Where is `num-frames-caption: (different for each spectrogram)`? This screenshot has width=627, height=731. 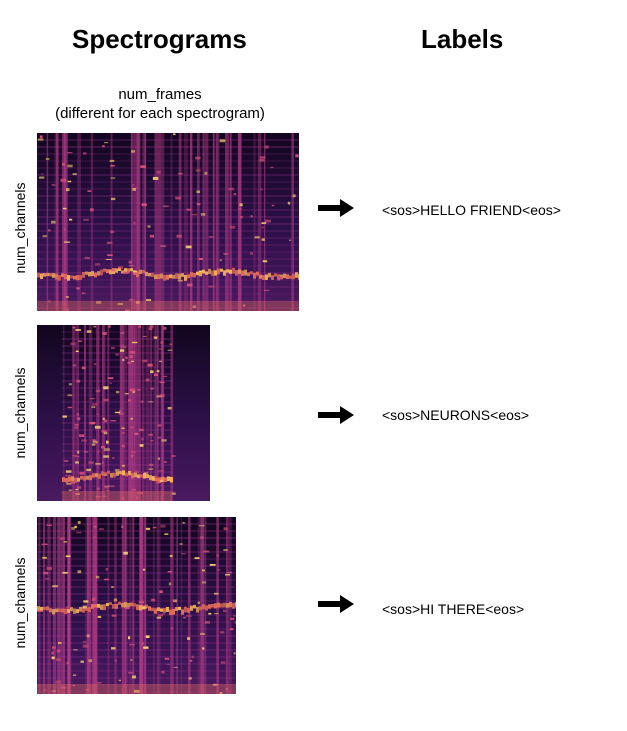
num-frames-caption: (different for each spectrogram) is located at coordinates (160, 113).